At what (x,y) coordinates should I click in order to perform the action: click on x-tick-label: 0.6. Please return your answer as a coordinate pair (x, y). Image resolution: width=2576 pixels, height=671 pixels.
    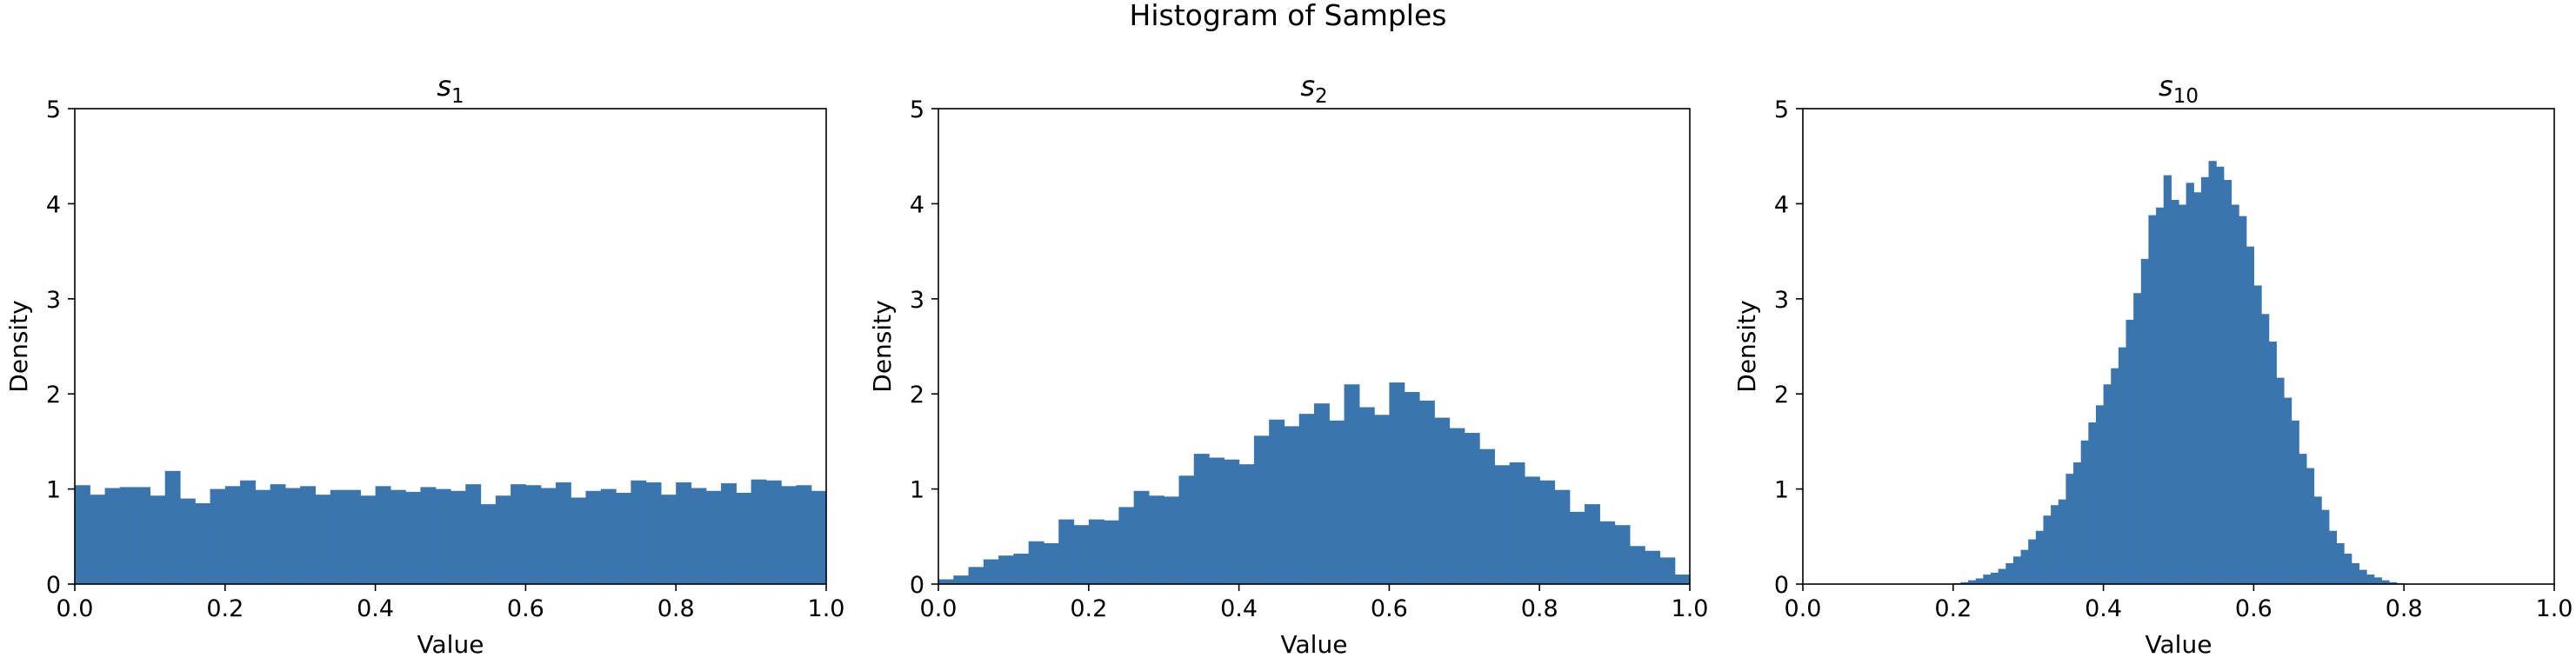
    Looking at the image, I should click on (1389, 608).